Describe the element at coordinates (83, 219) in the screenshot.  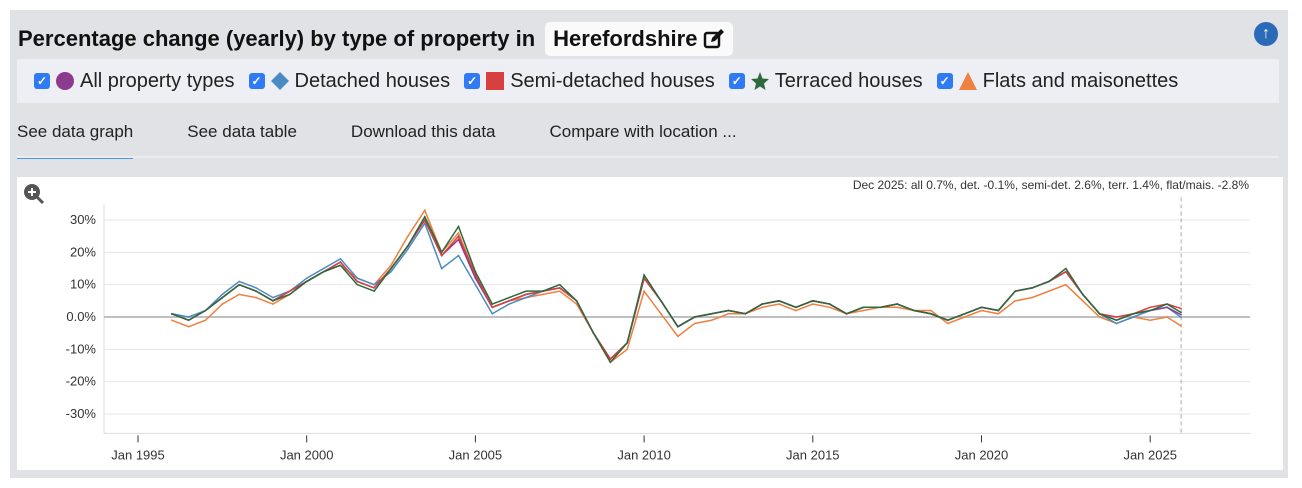
I see `y-tick-label: 30%` at that location.